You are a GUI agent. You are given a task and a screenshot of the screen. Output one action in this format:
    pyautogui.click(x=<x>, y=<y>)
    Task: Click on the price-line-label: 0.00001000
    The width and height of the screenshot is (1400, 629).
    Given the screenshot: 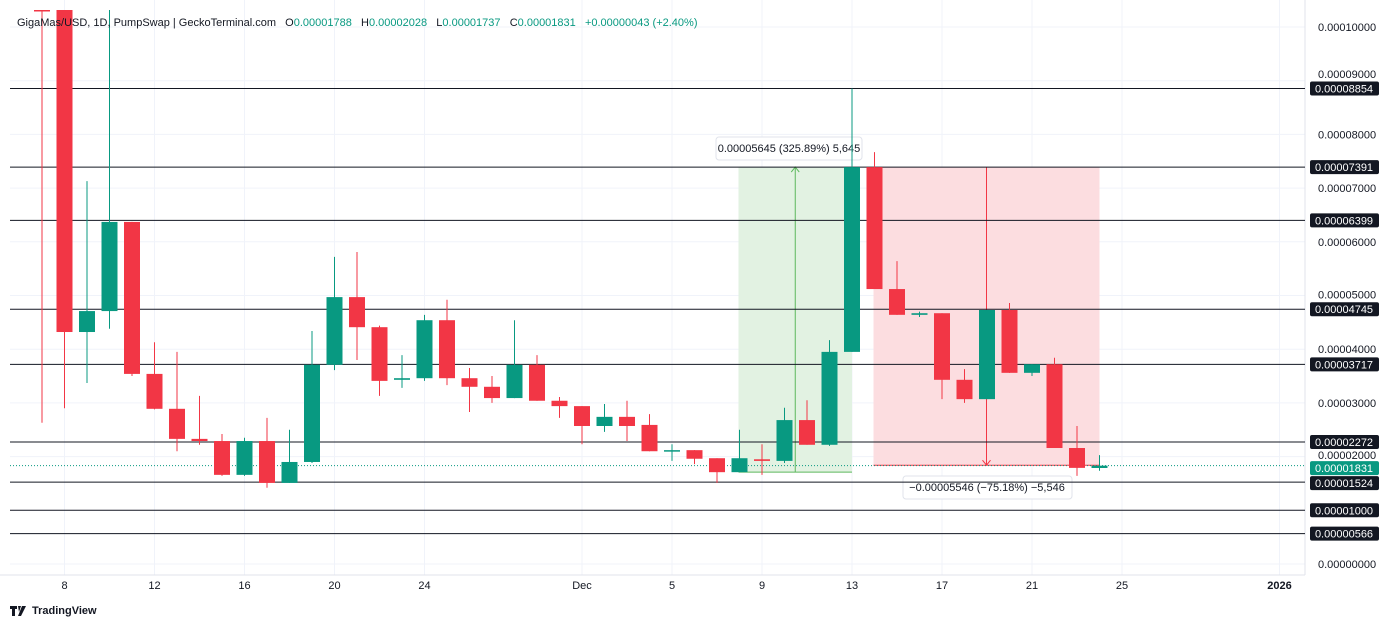 What is the action you would take?
    pyautogui.click(x=1344, y=511)
    